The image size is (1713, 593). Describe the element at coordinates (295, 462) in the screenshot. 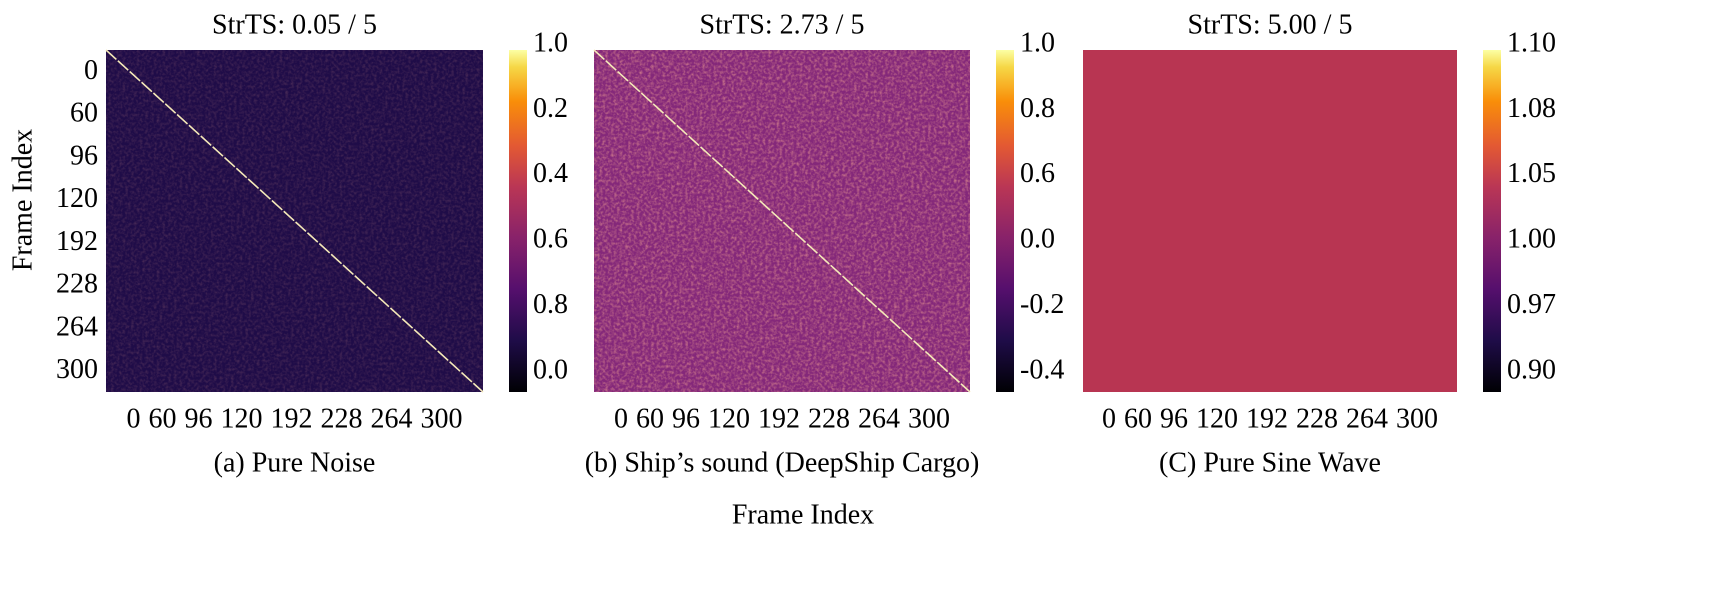

I see `panel-caption: (a) Pure Noise` at that location.